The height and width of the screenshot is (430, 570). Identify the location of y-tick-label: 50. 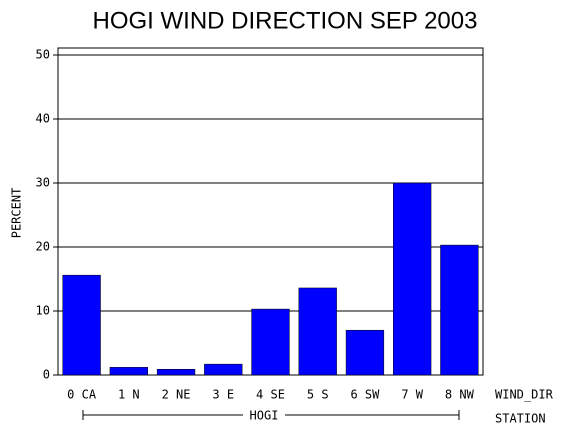
(43, 55).